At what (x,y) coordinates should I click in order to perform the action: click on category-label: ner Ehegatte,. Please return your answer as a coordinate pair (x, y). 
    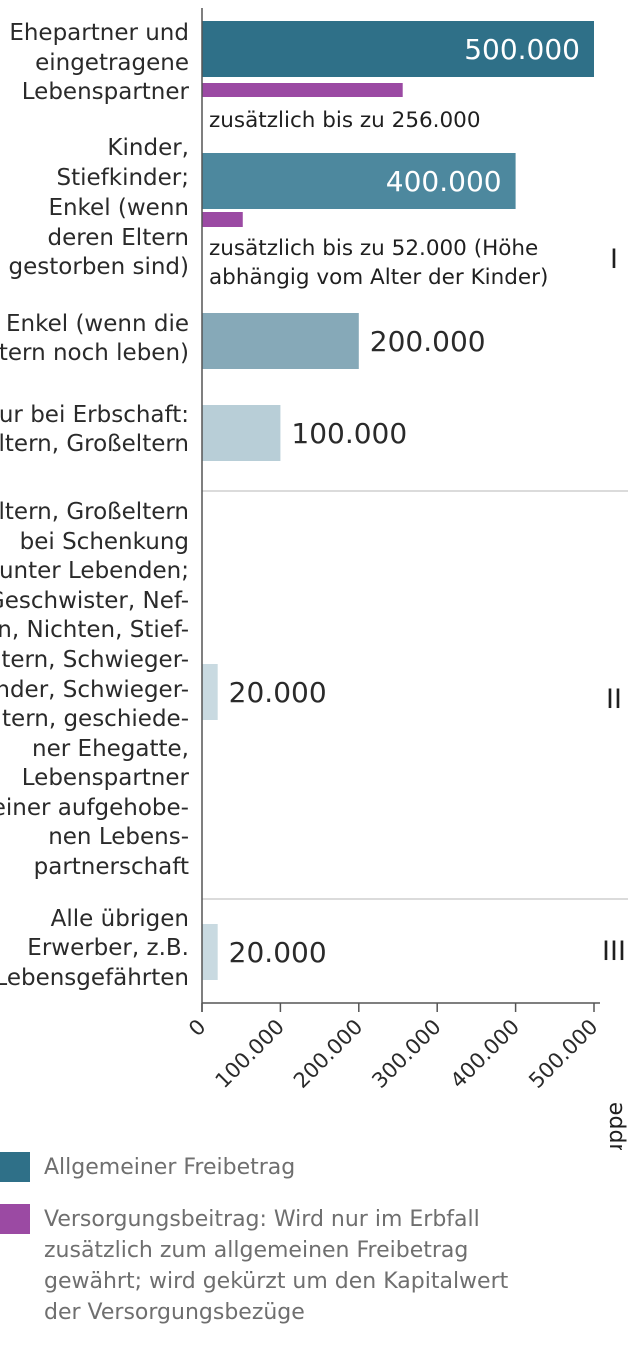
    Looking at the image, I should click on (110, 749).